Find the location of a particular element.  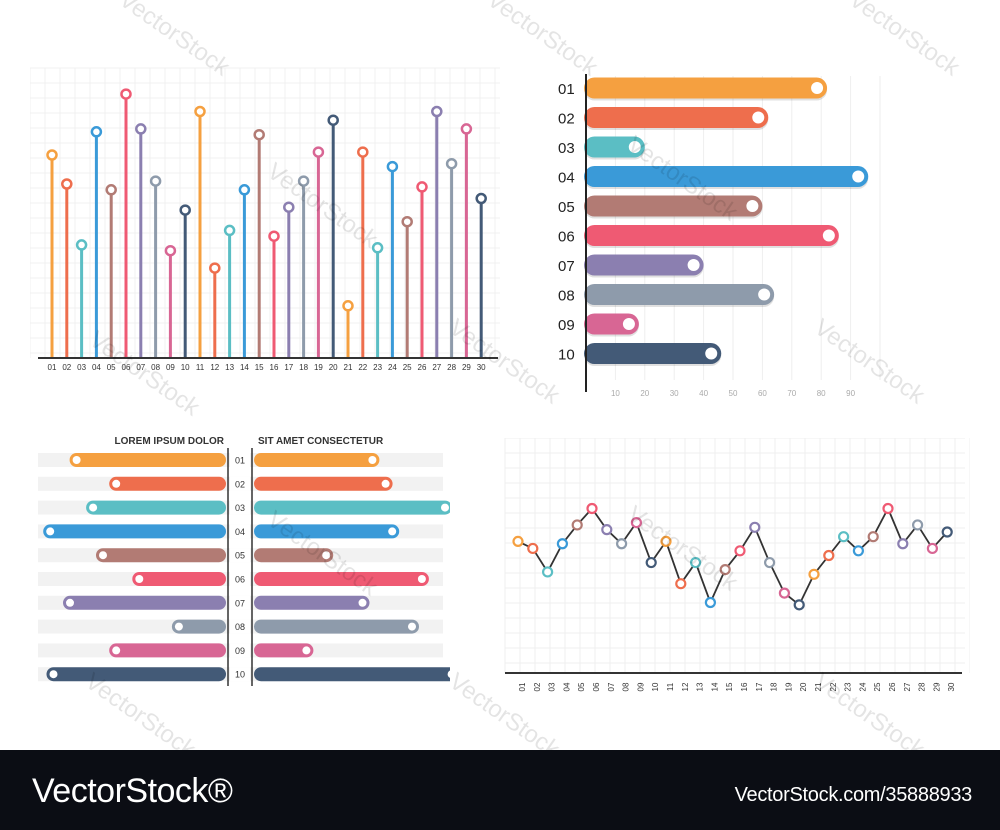

x-tick-label: 20 is located at coordinates (333, 367).